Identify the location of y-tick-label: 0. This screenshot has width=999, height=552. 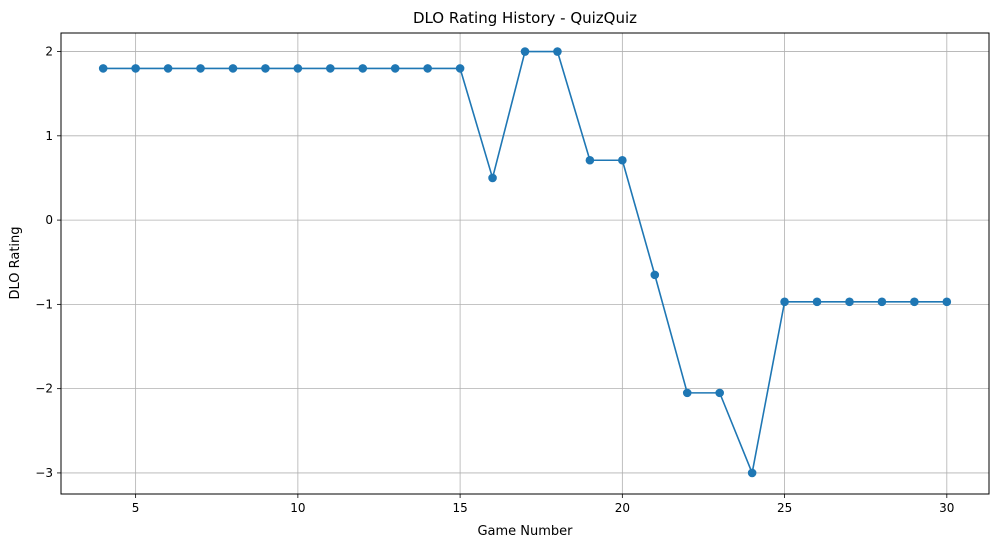
(49, 220).